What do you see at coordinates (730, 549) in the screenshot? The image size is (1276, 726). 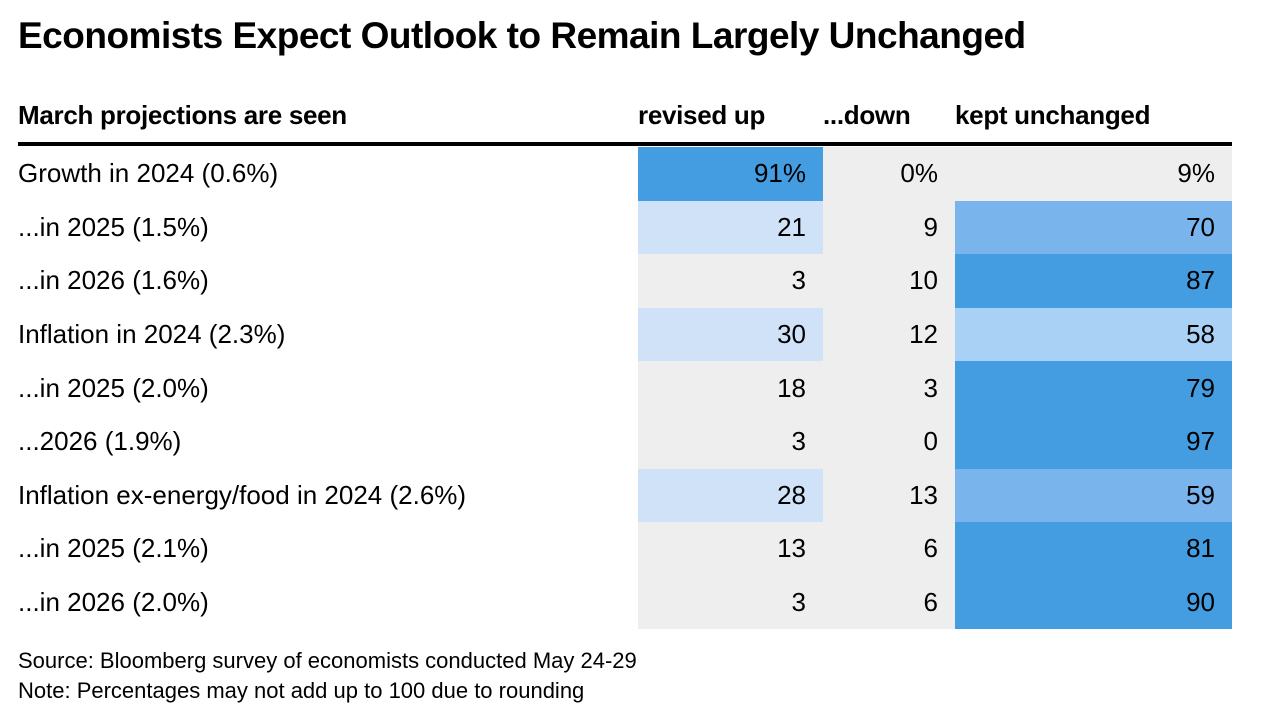 I see `cell-revised-up: 13` at bounding box center [730, 549].